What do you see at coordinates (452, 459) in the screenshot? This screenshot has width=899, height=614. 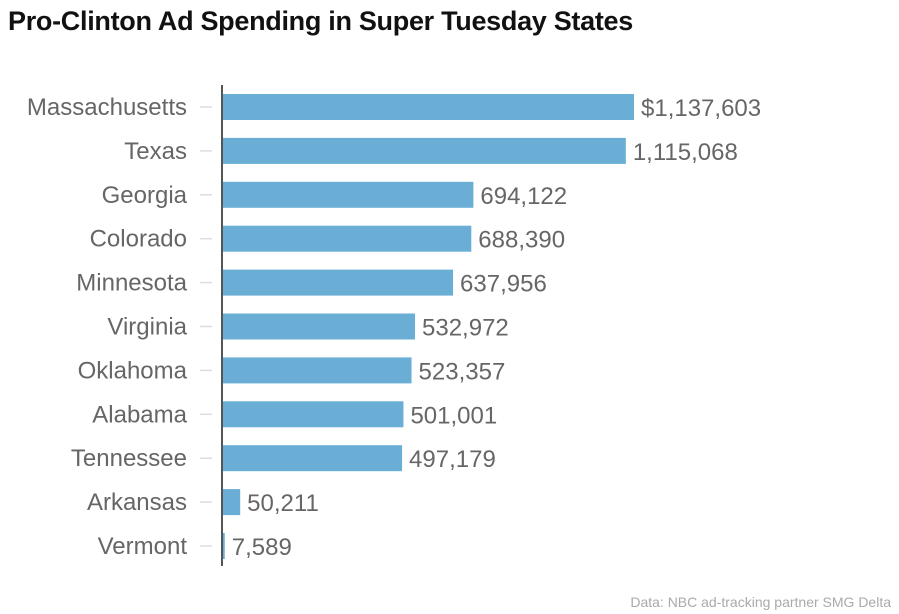 I see `value-label: 497,179` at bounding box center [452, 459].